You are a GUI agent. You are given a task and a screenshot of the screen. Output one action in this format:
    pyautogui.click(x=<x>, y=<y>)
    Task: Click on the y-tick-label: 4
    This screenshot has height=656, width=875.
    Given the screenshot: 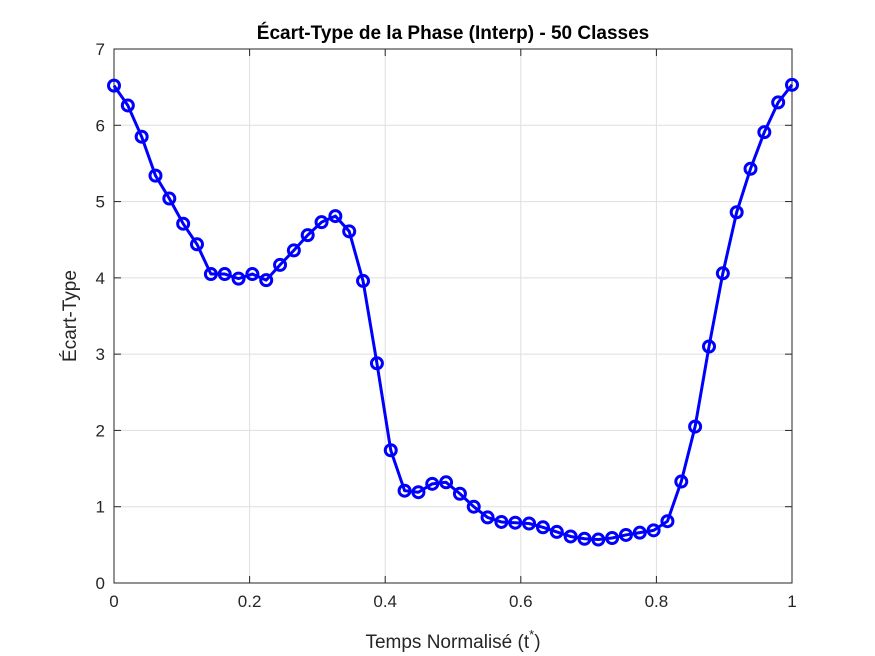 What is the action you would take?
    pyautogui.click(x=100, y=278)
    